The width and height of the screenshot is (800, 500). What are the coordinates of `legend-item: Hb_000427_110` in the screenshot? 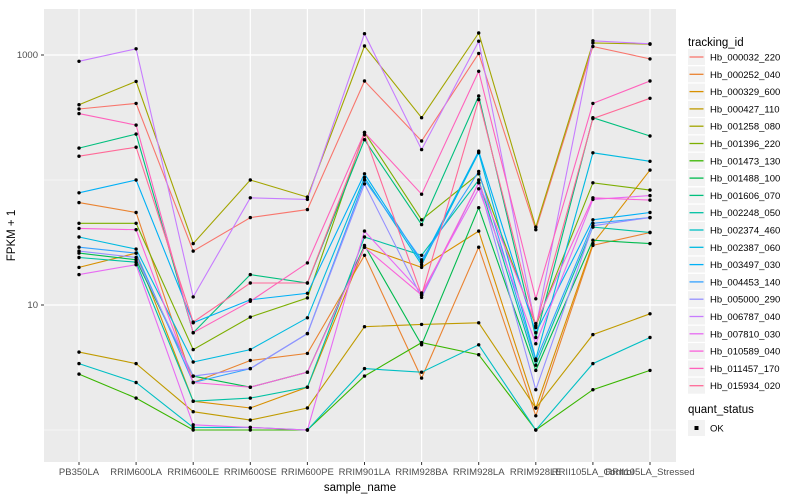 It's located at (734, 108).